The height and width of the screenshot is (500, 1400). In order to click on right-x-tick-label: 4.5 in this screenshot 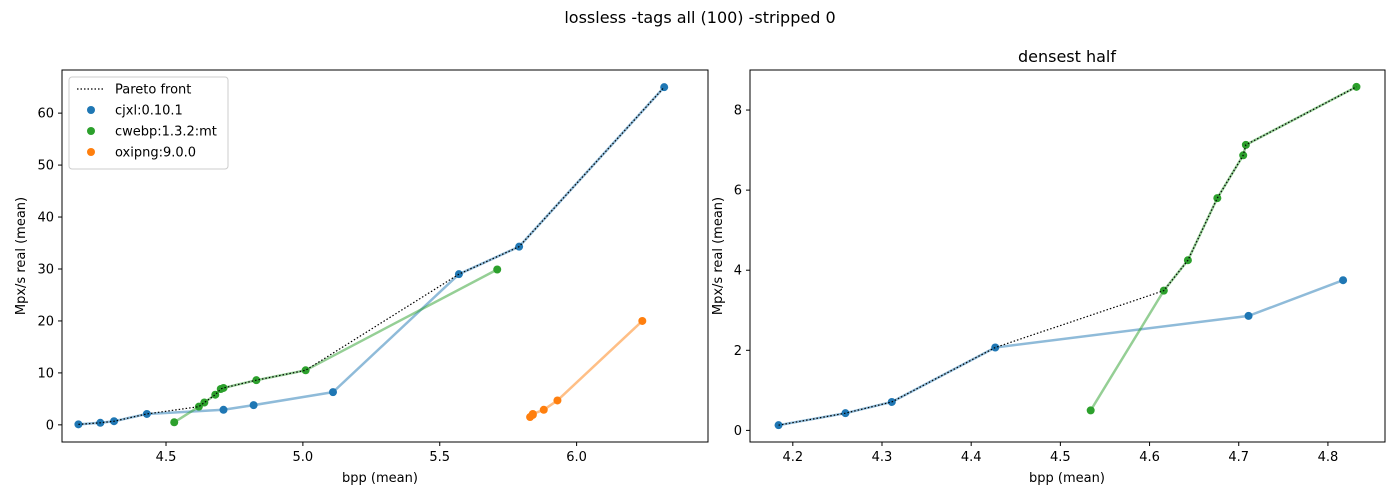, I will do `click(1060, 457)`.